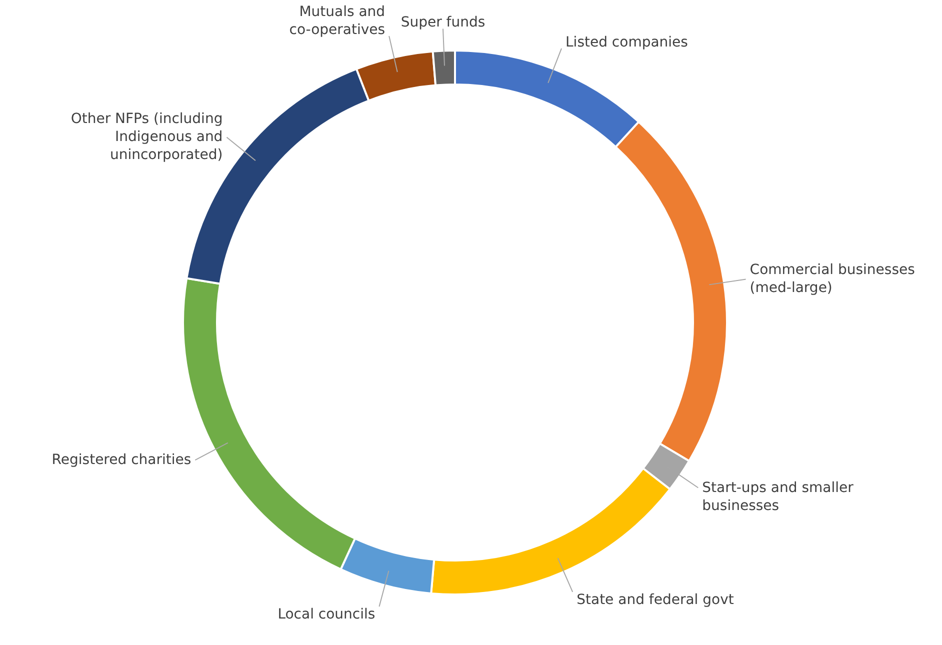  Describe the element at coordinates (443, 22) in the screenshot. I see `slice-label: Super funds` at that location.